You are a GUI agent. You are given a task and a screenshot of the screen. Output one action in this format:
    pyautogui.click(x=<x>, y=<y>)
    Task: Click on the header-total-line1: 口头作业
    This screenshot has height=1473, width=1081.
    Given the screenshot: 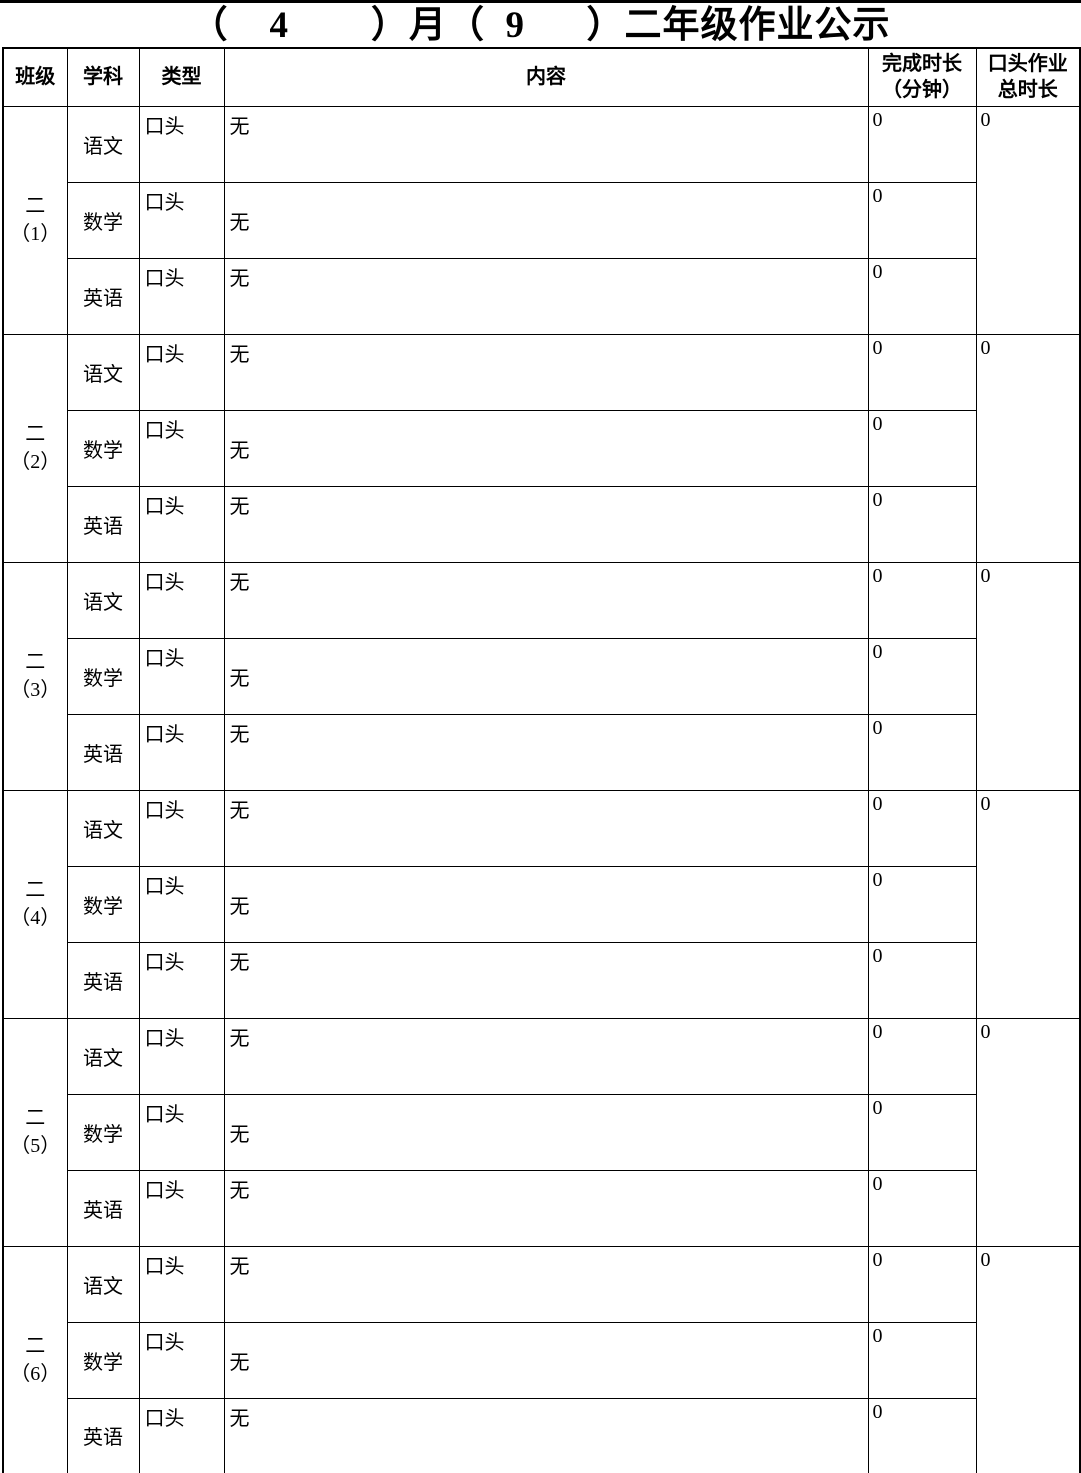 What is the action you would take?
    pyautogui.click(x=1027, y=64)
    